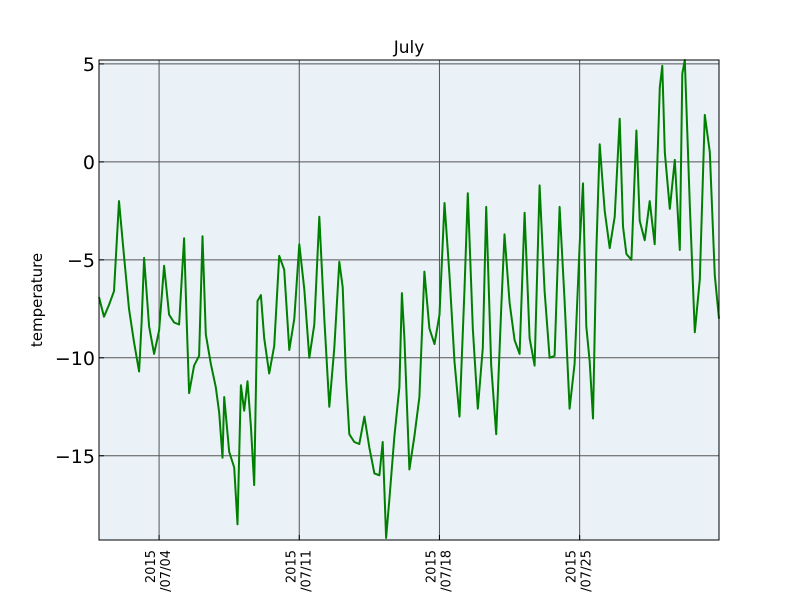 The height and width of the screenshot is (600, 800). What do you see at coordinates (409, 48) in the screenshot?
I see `chart-title: July` at bounding box center [409, 48].